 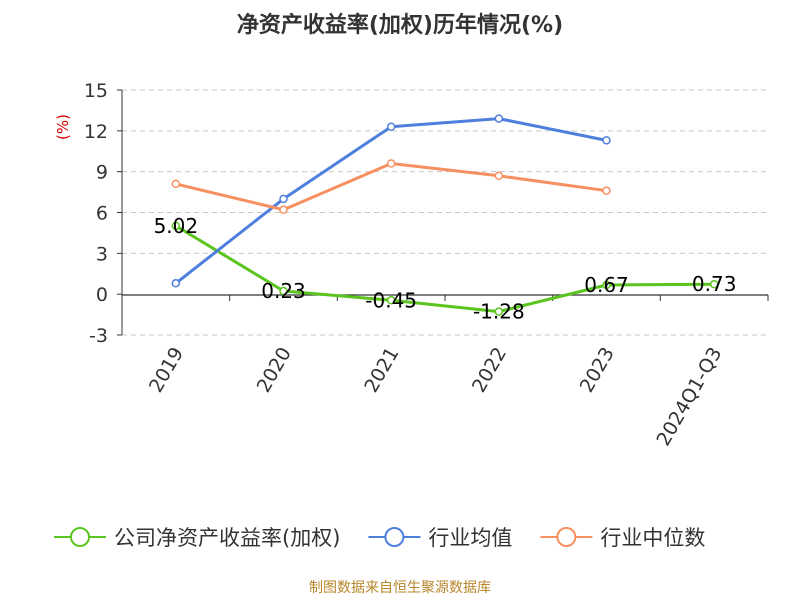 I want to click on data-labels: 5.02 0.23 -0.45 -1.28 0.67 0.73, so click(x=445, y=269).